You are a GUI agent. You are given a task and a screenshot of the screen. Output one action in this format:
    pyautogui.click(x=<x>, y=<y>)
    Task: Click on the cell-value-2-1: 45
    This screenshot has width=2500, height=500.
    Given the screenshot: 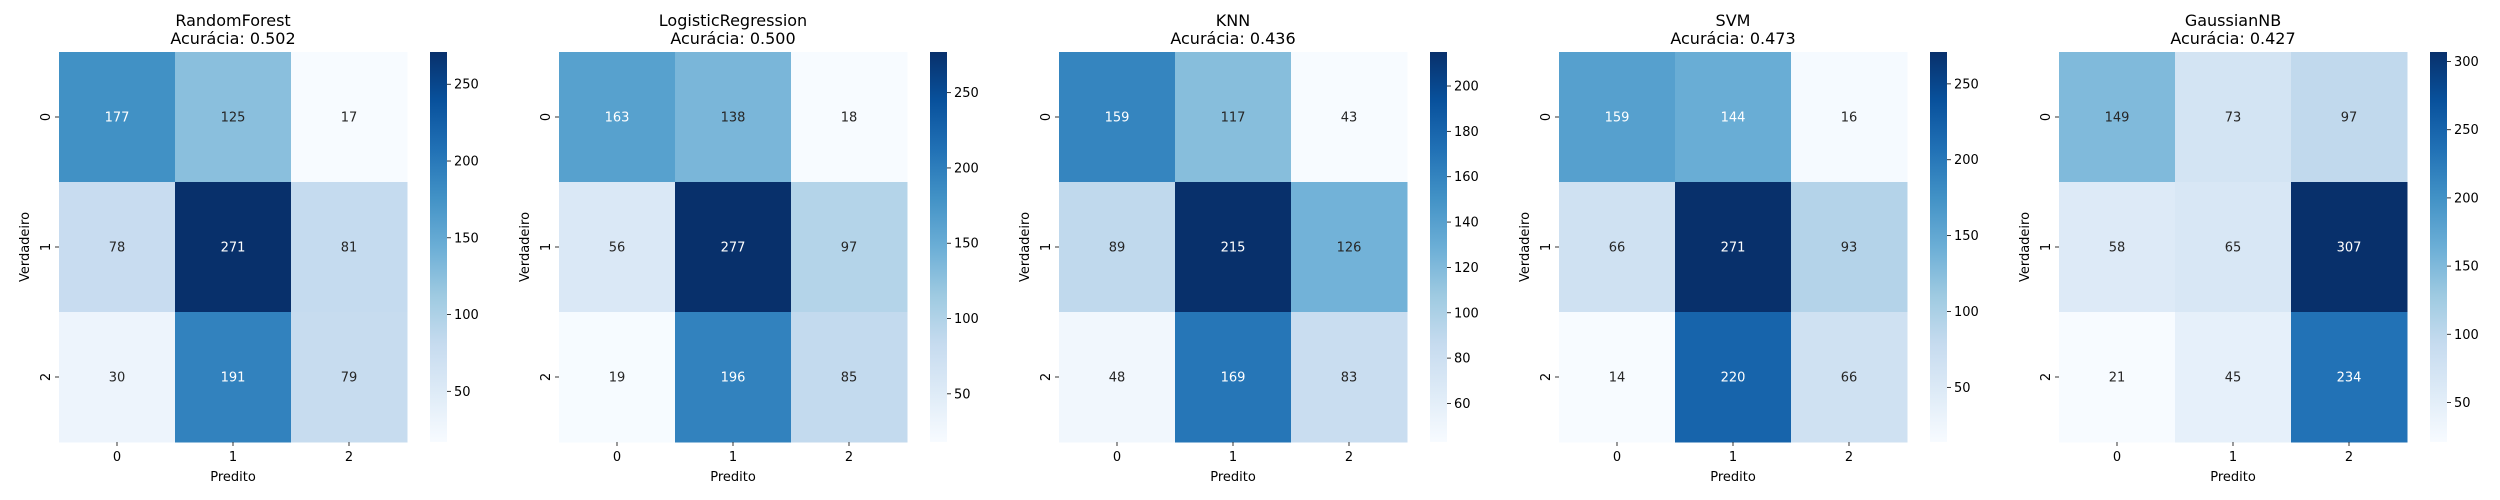 What is the action you would take?
    pyautogui.click(x=2233, y=378)
    